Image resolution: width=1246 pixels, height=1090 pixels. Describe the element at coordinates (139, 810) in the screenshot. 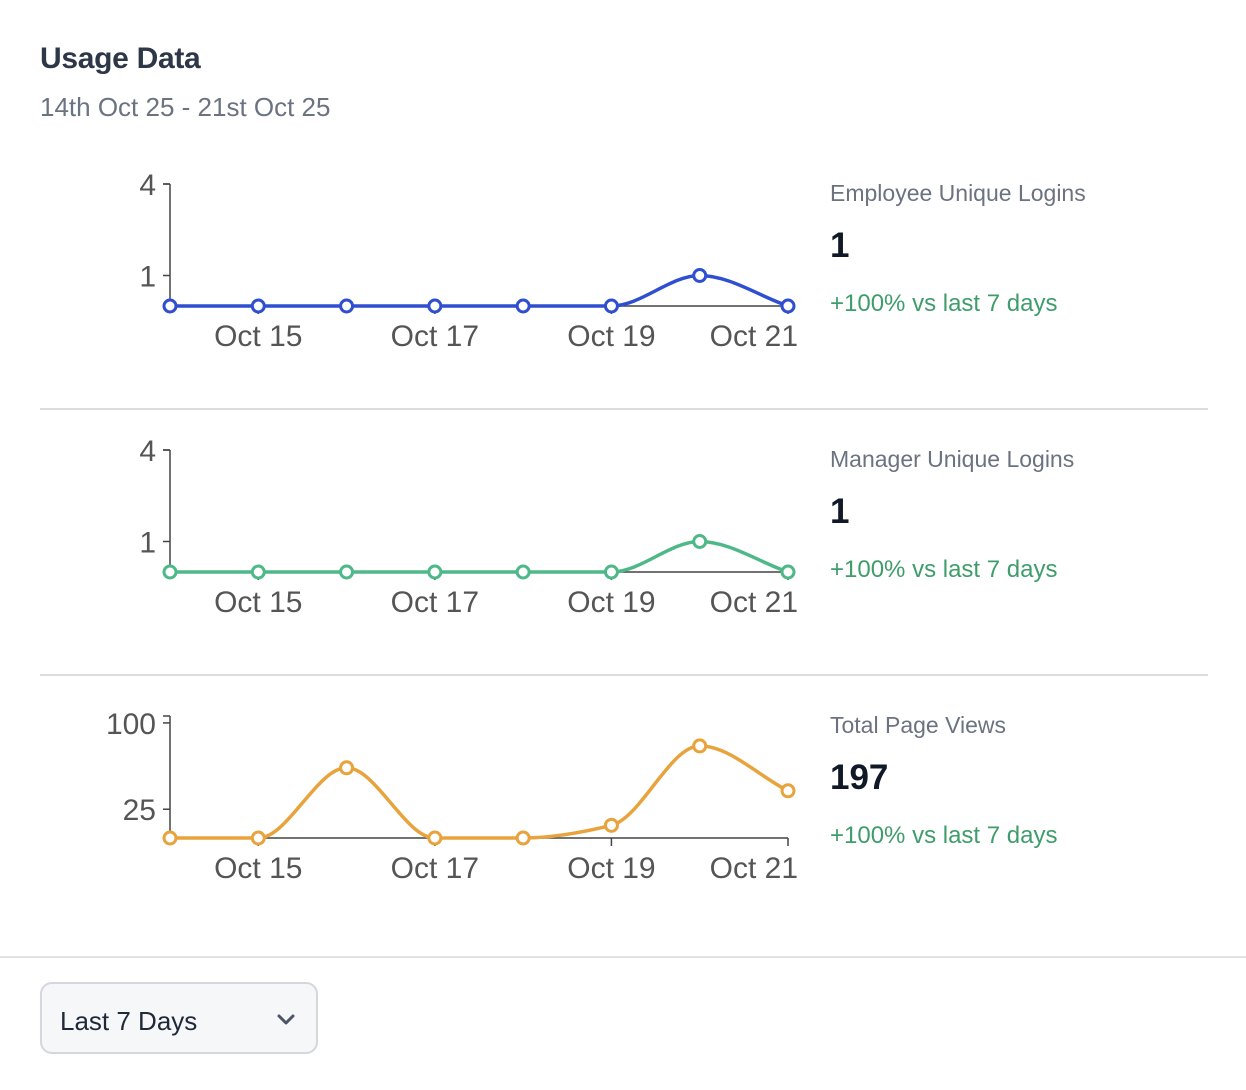

I see `y-tick-label: 25` at that location.